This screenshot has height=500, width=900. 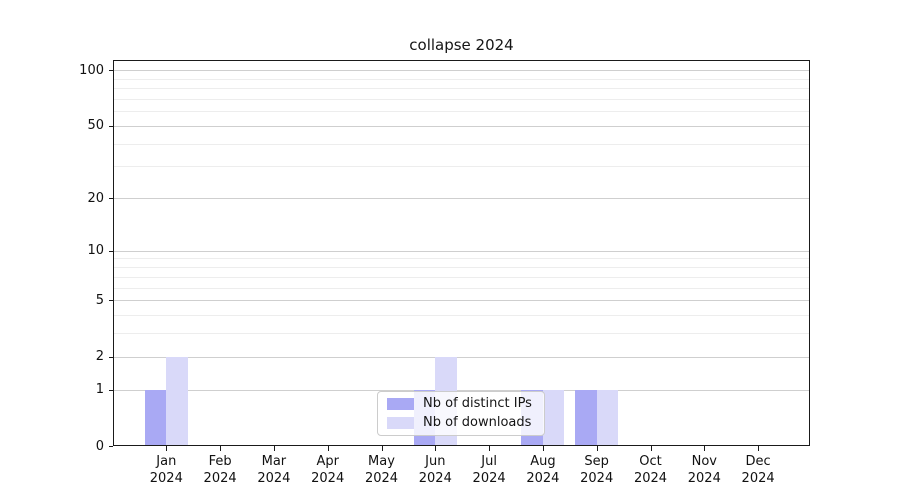 What do you see at coordinates (758, 470) in the screenshot?
I see `x-tick-label-dec-2024: Dec 2024` at bounding box center [758, 470].